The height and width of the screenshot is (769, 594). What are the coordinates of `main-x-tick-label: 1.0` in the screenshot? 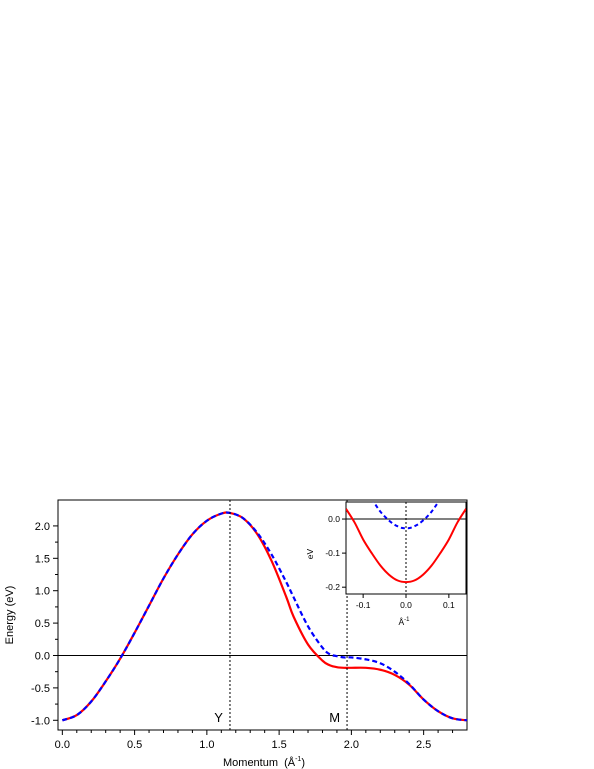 It's located at (206, 745).